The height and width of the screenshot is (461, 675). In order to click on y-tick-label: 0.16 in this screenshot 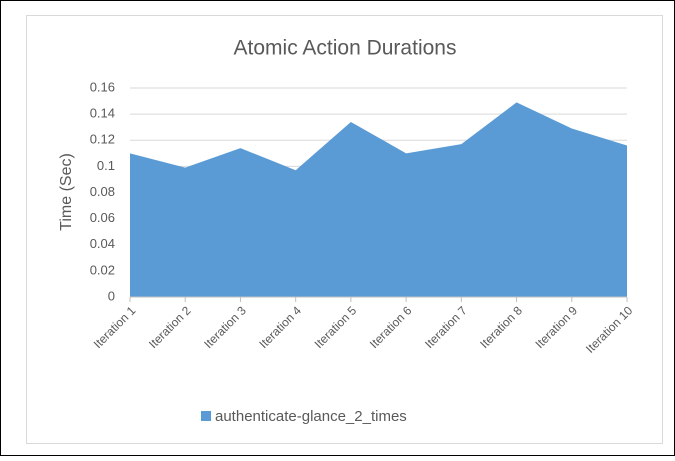, I will do `click(102, 86)`.